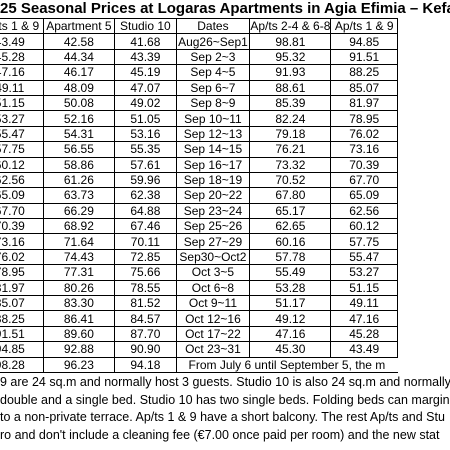 The height and width of the screenshot is (450, 450). What do you see at coordinates (290, 118) in the screenshot?
I see `price-cell: 82.24` at bounding box center [290, 118].